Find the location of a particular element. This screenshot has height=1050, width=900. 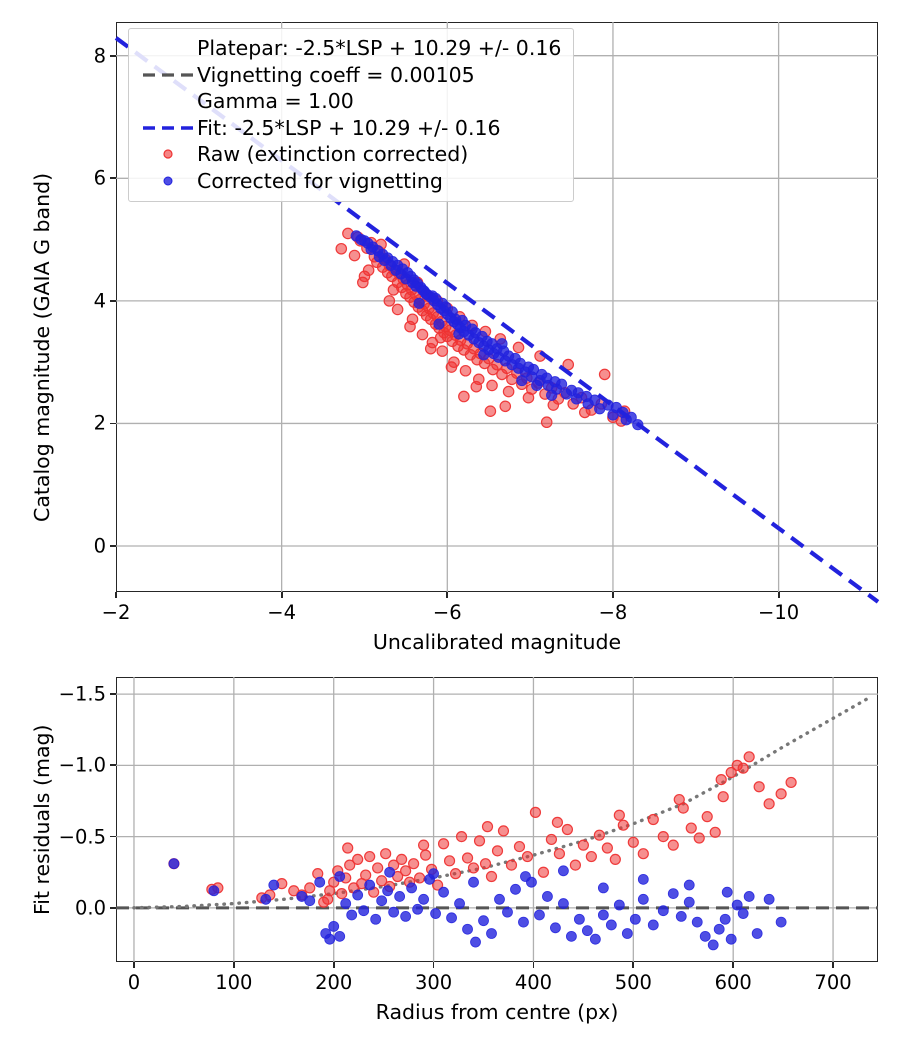

top-y-tick-label: 6 is located at coordinates (99, 178).